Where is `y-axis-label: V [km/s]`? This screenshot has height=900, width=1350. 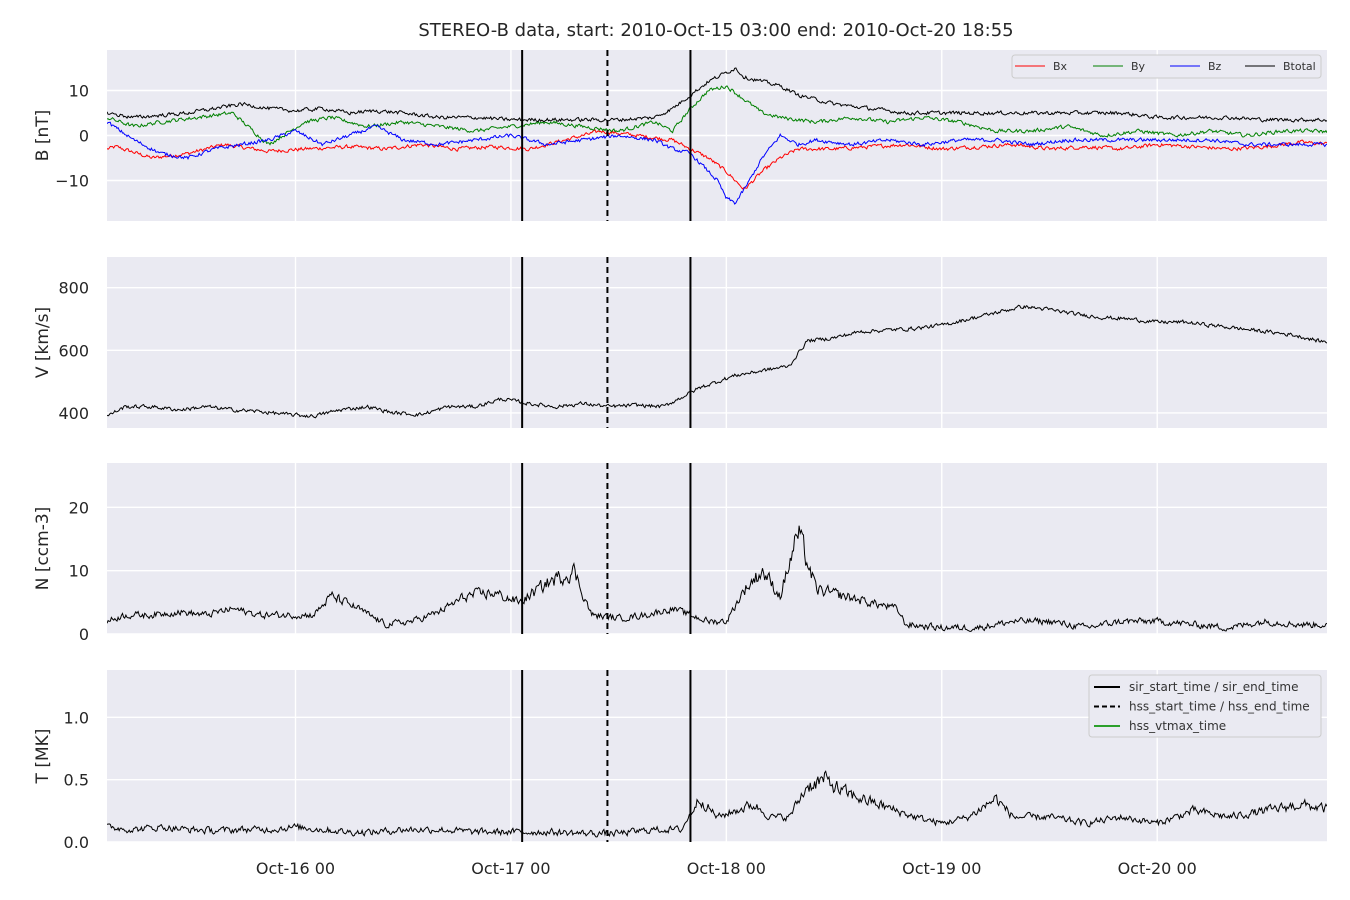
y-axis-label: V [km/s] is located at coordinates (43, 342).